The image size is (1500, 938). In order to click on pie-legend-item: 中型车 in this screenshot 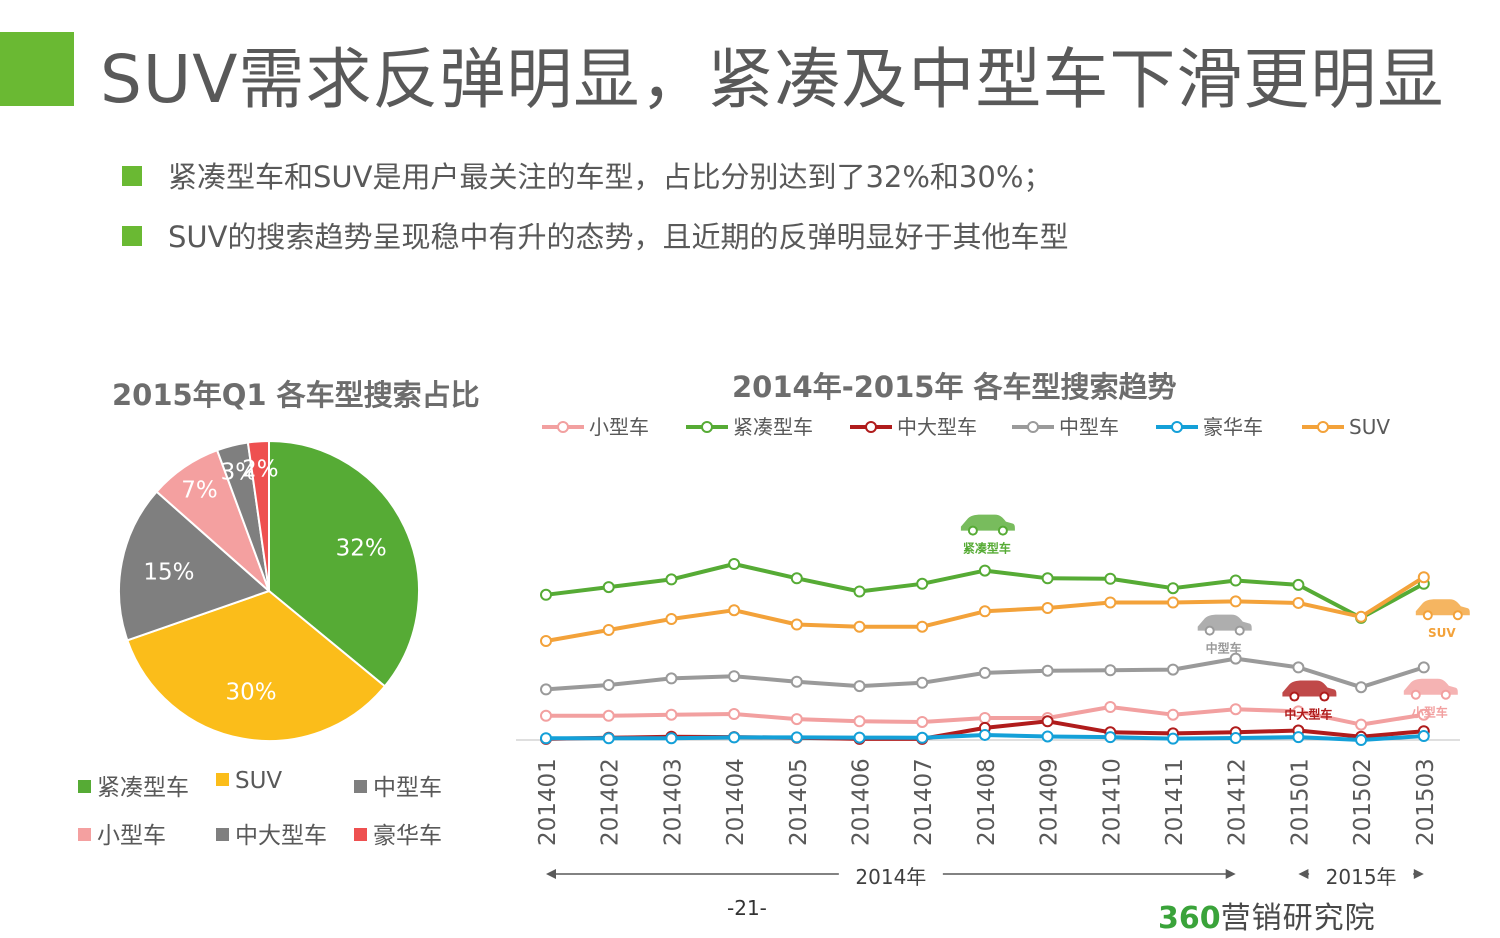, I will do `click(398, 785)`.